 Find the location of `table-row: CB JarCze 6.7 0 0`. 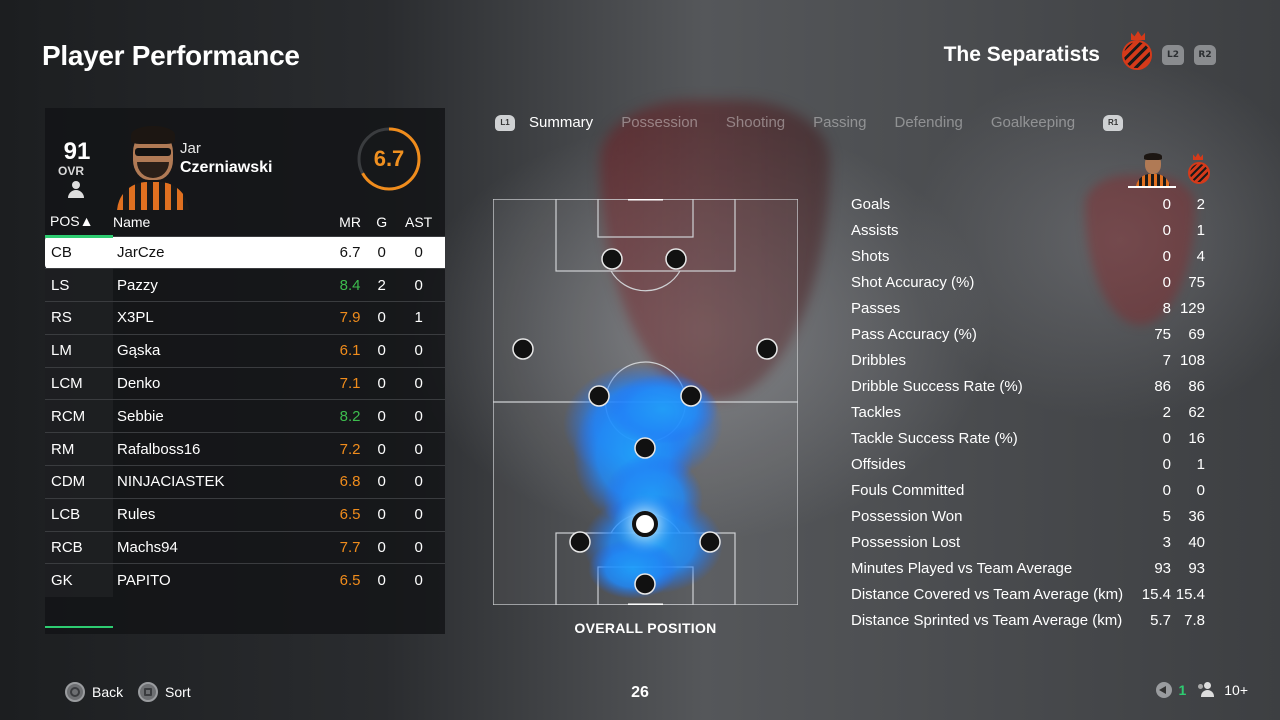

table-row: CB JarCze 6.7 0 0 is located at coordinates (245, 252).